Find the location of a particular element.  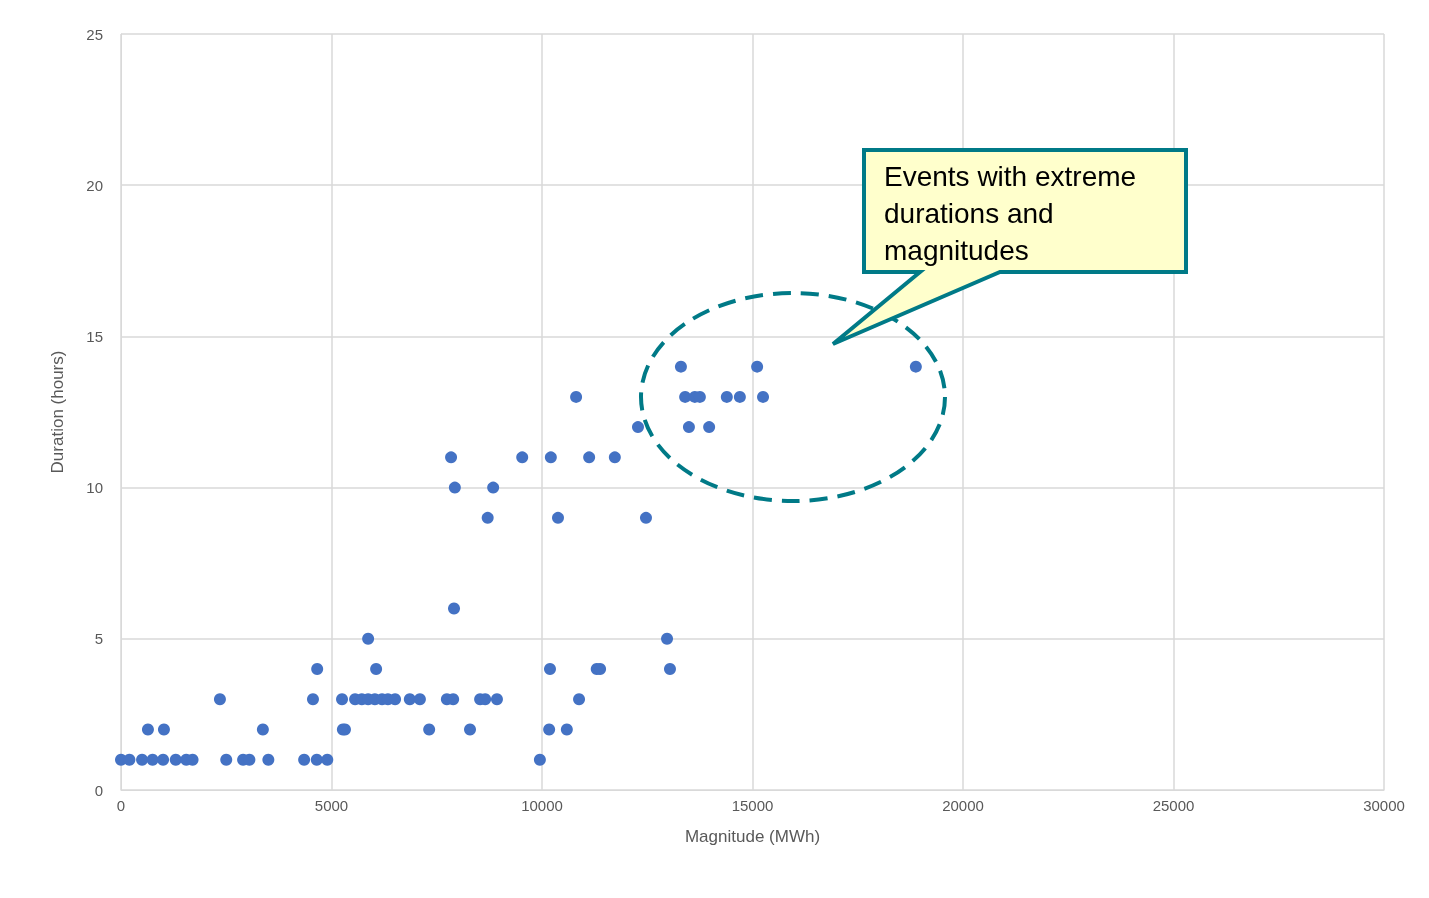

y-tick-label: 20 is located at coordinates (94, 185).